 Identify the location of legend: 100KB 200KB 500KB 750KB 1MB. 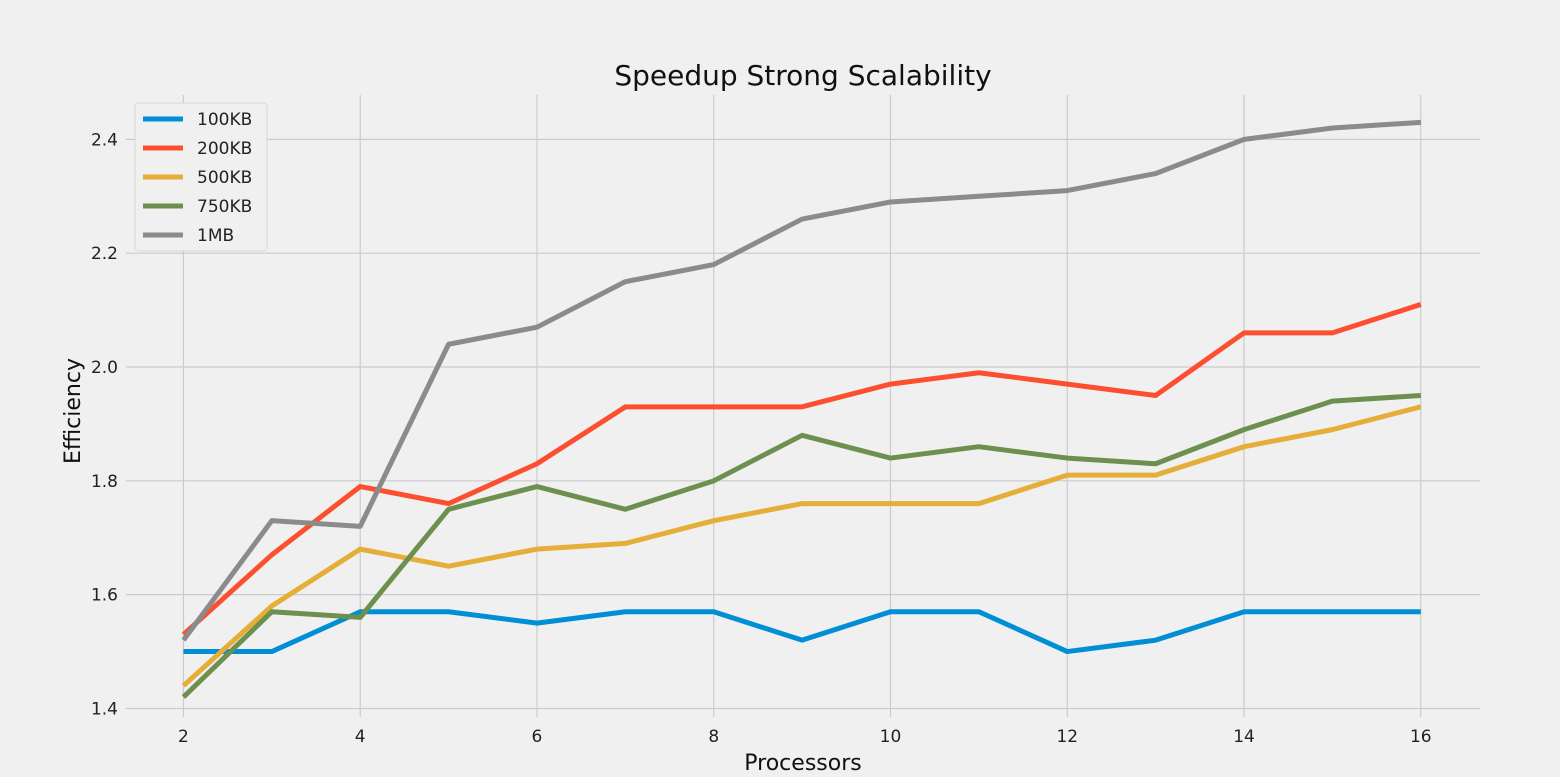
(201, 177).